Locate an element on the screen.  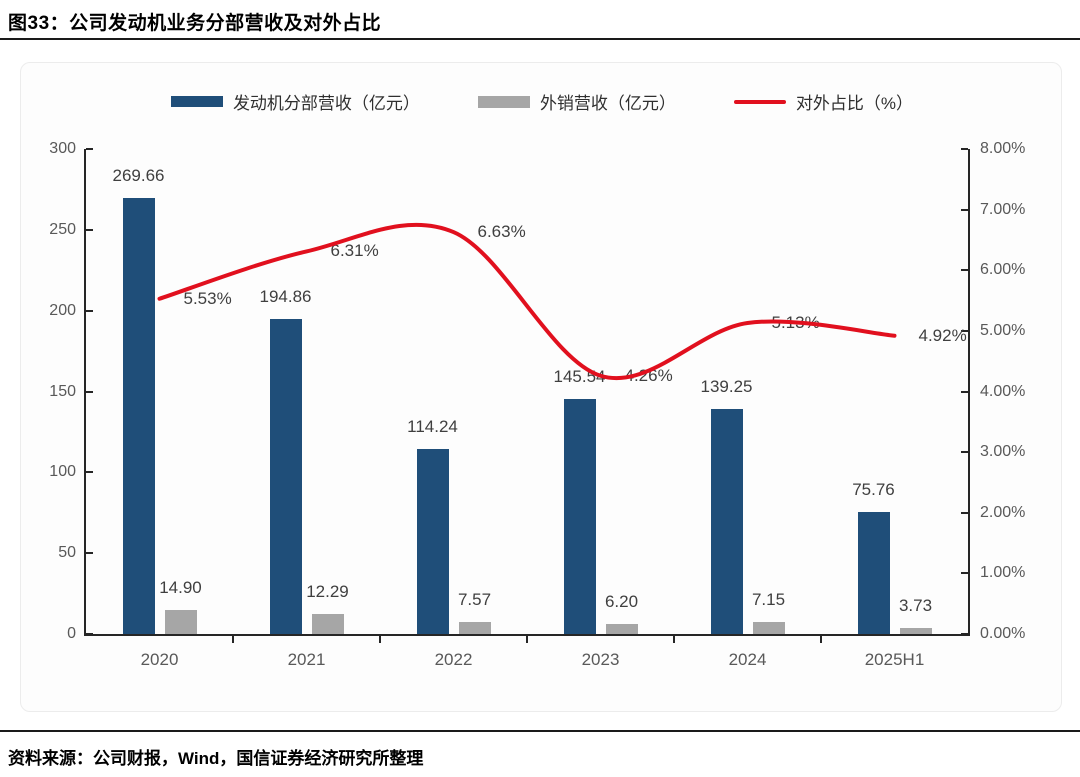
line-value-label-ratio: 6.31% is located at coordinates (354, 251).